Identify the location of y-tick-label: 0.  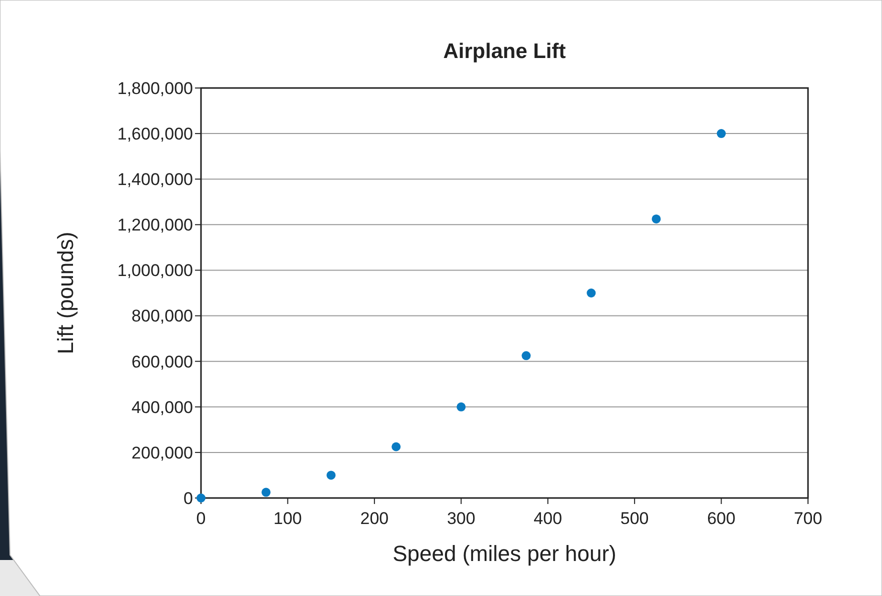
(188, 498).